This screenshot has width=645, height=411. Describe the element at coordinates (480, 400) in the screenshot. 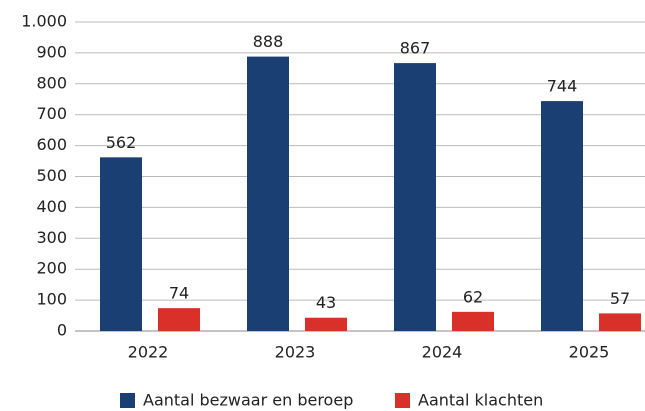

I see `legend-label: Aantal klachten` at that location.